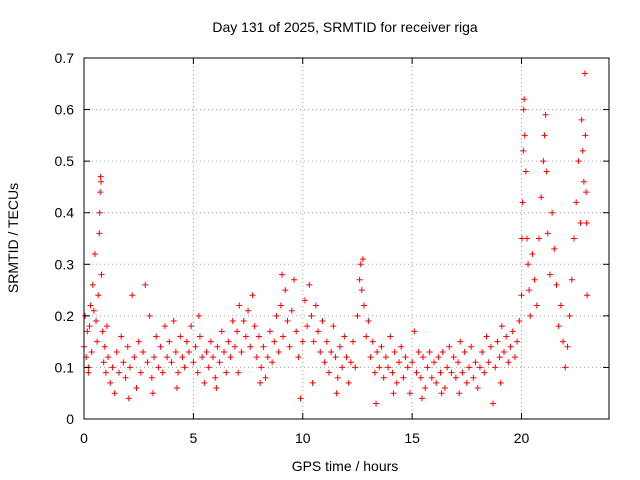  What do you see at coordinates (13, 238) in the screenshot?
I see `y-axis-label: SRMTID / TECUs` at bounding box center [13, 238].